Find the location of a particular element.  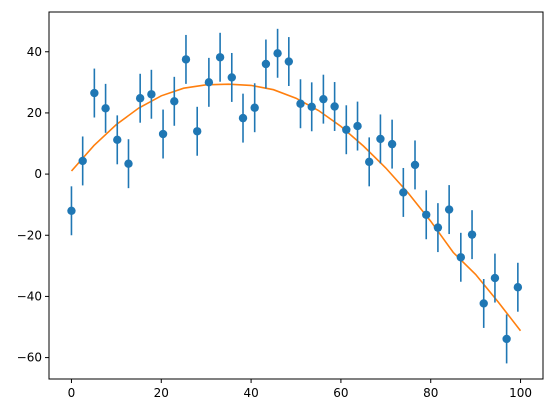

y-tick-label: −20 is located at coordinates (29, 235).